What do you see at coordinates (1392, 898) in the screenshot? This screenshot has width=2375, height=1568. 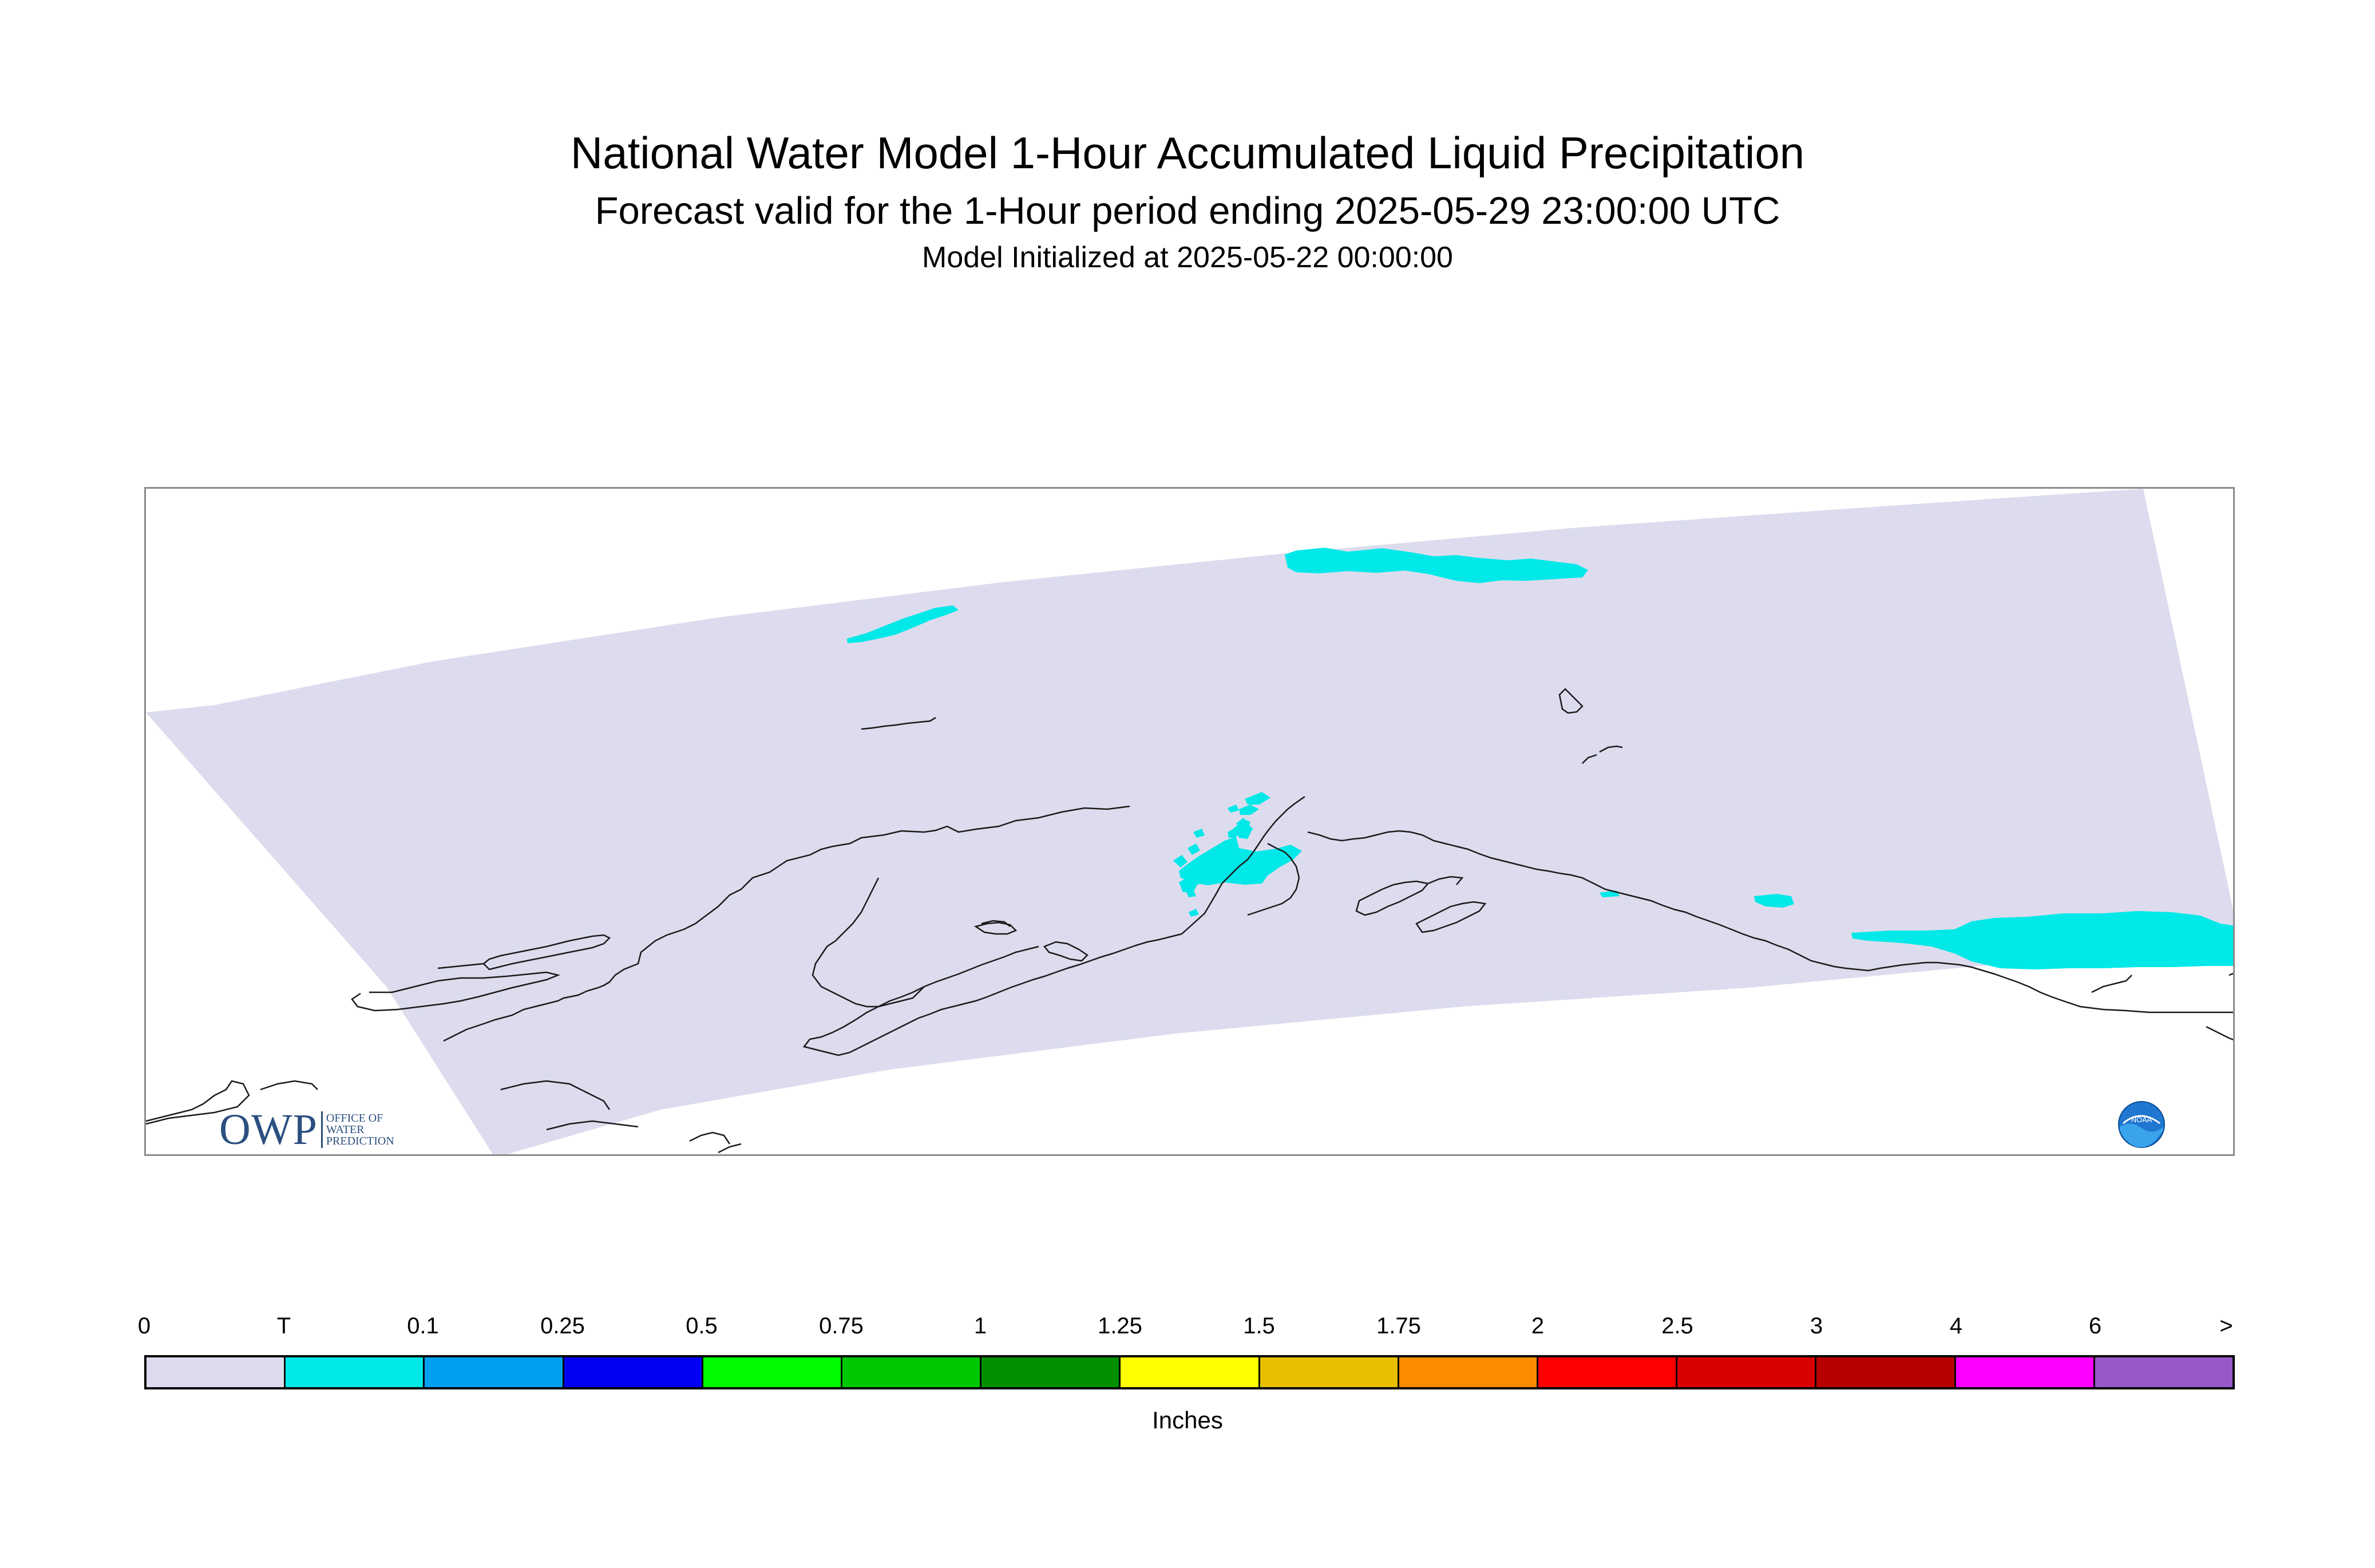 I see `coastline-kodiak` at bounding box center [1392, 898].